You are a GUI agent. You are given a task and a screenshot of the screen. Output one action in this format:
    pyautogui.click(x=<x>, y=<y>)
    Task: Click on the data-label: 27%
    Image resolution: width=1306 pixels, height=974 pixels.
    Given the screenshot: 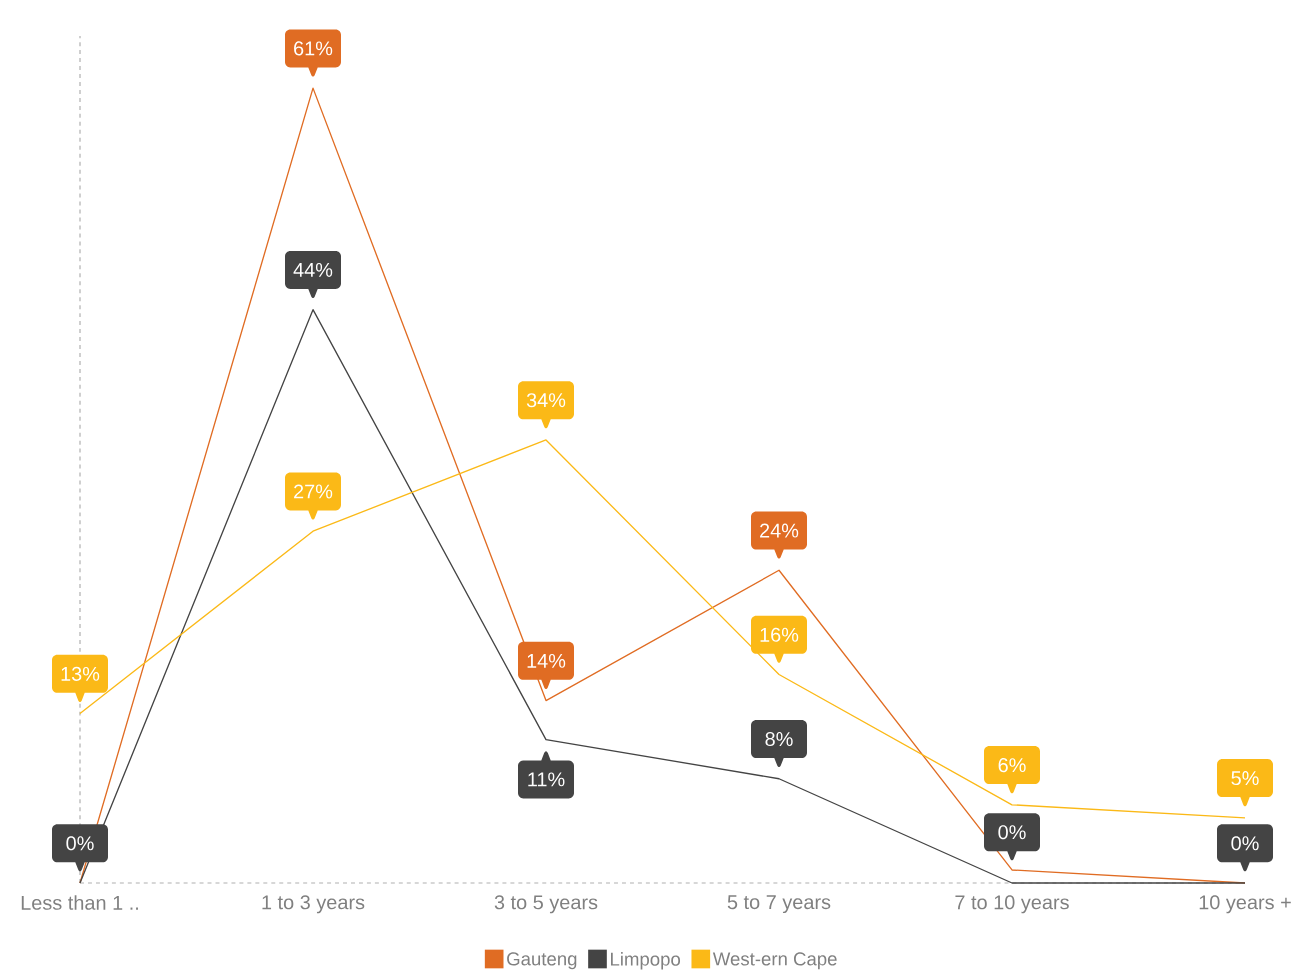 What is the action you would take?
    pyautogui.click(x=313, y=491)
    